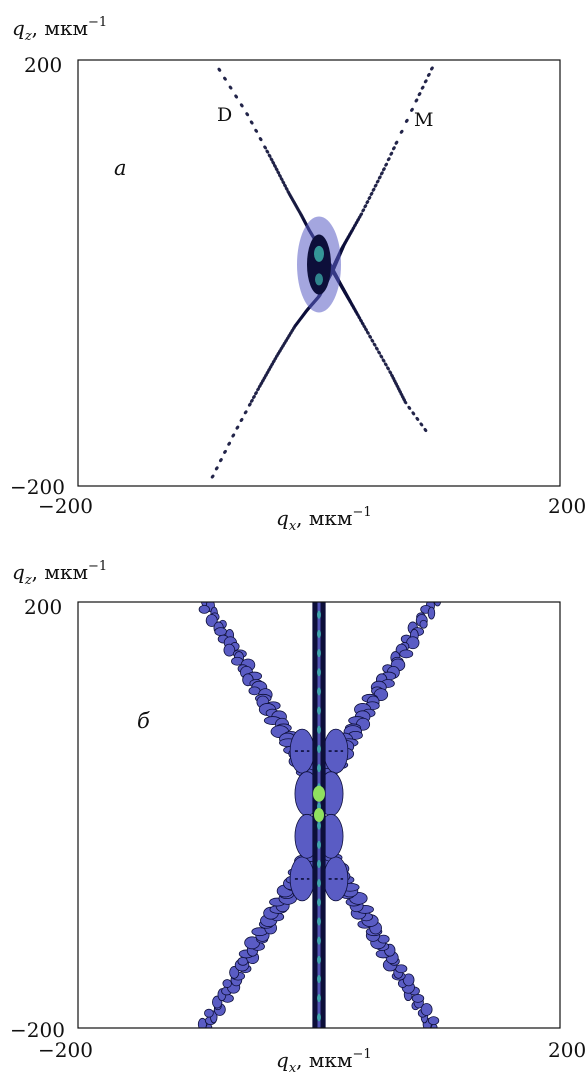  Describe the element at coordinates (324, 1061) in the screenshot. I see `panel-b-xlabel: qx, мкм−1` at that location.